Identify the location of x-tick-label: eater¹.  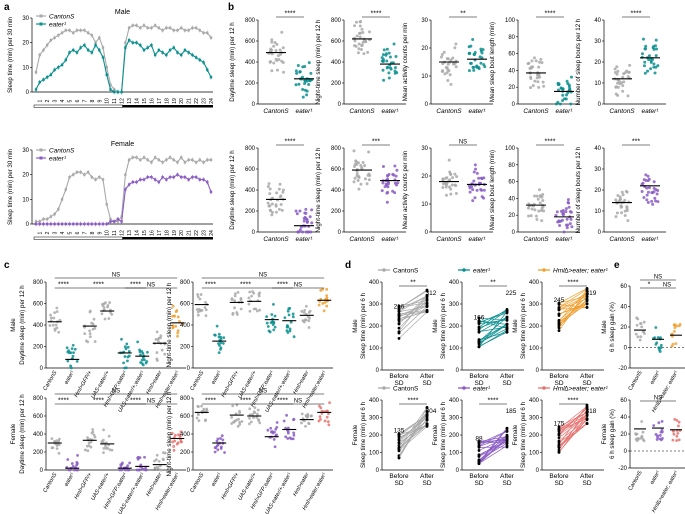
(69, 378).